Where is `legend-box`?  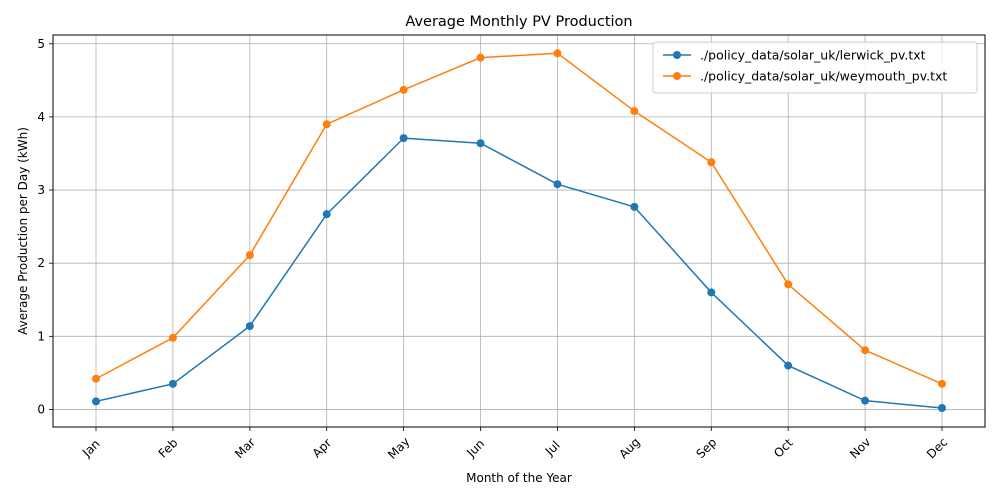 legend-box is located at coordinates (815, 67).